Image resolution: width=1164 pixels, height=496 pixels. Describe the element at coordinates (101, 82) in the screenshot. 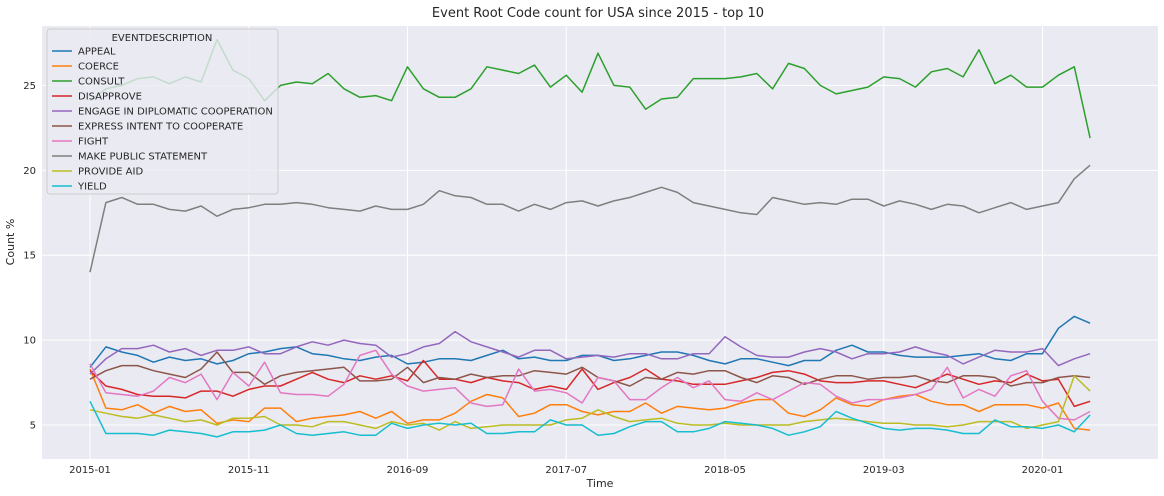

I see `legend-label-consult: CONSULT` at that location.